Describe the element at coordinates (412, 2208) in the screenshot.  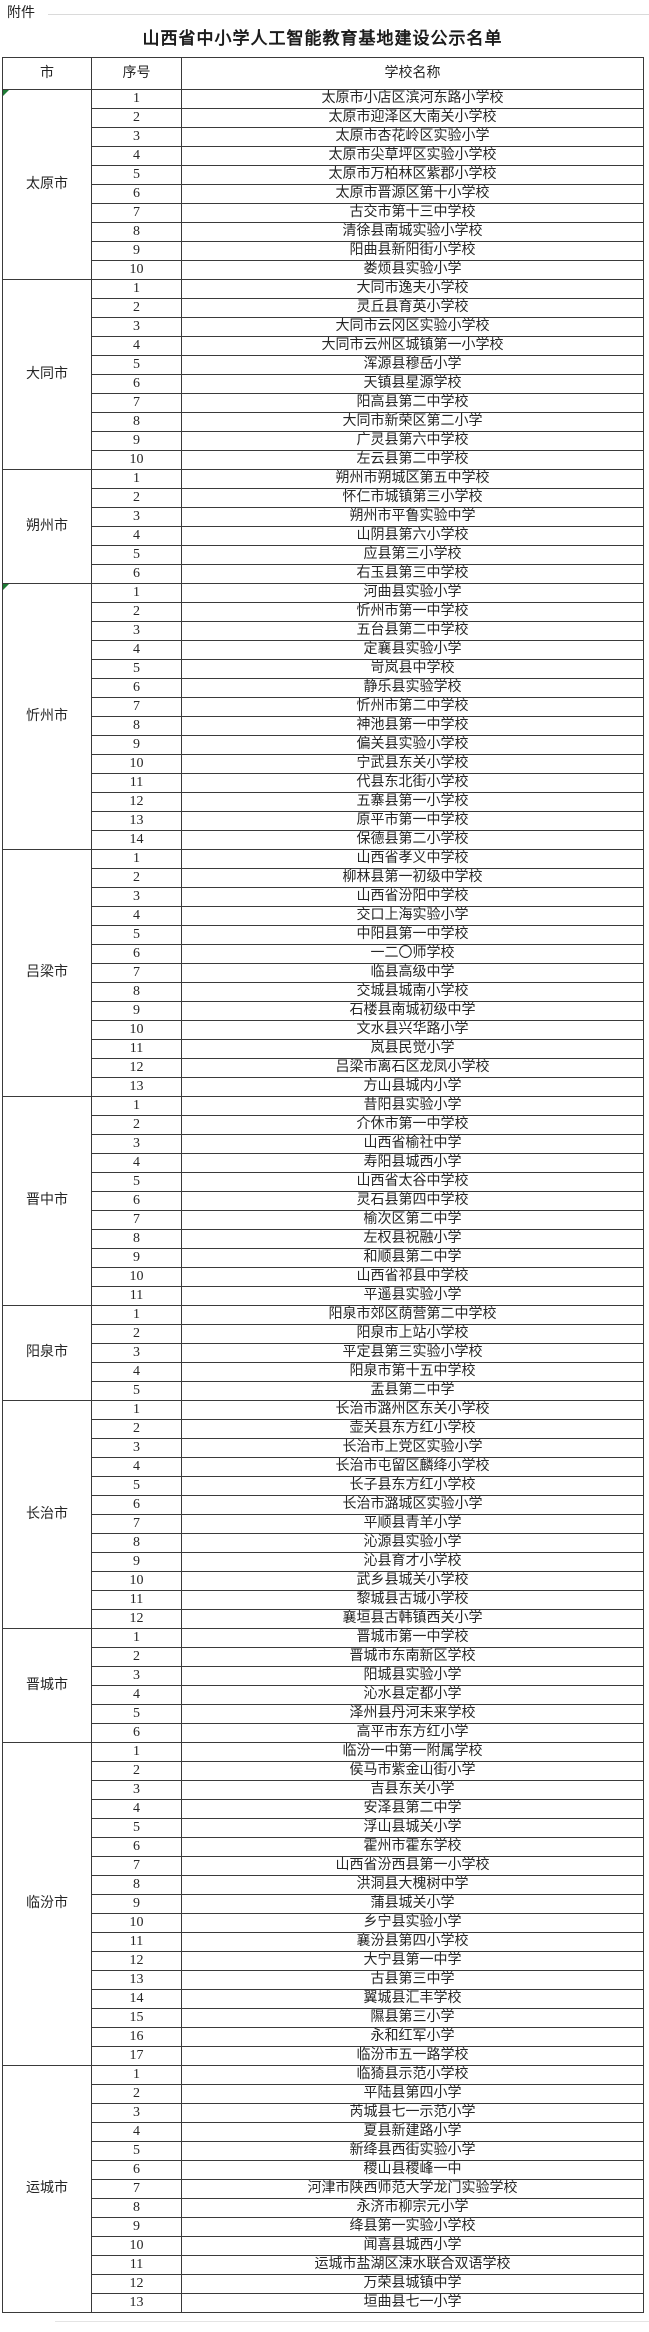
I see `school-name-cell: 永济市柳宗元小学` at that location.